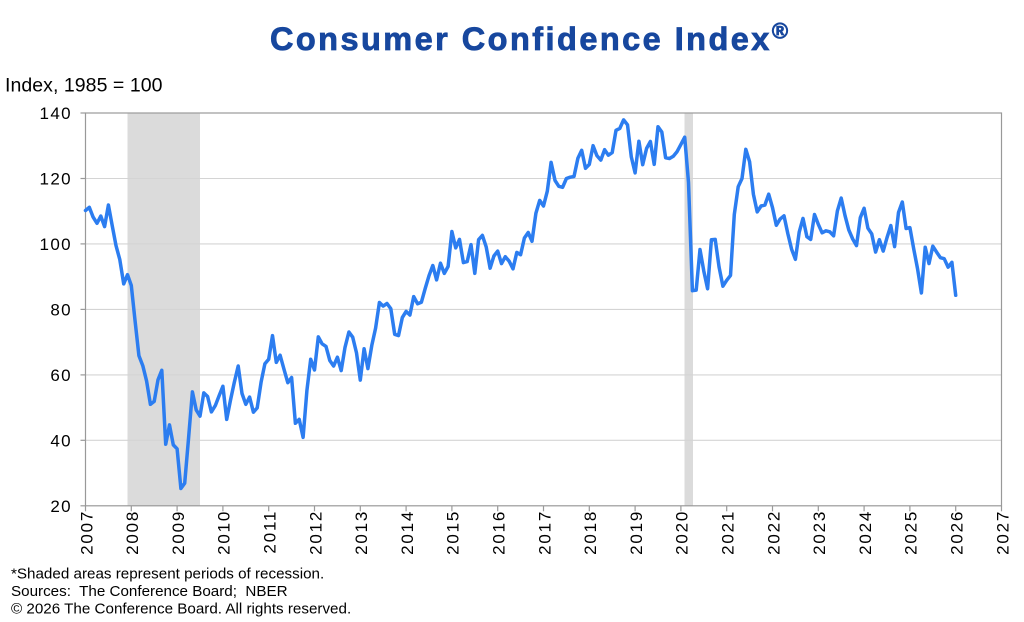 This screenshot has height=622, width=1024. I want to click on svg-text: 120, so click(56, 179).